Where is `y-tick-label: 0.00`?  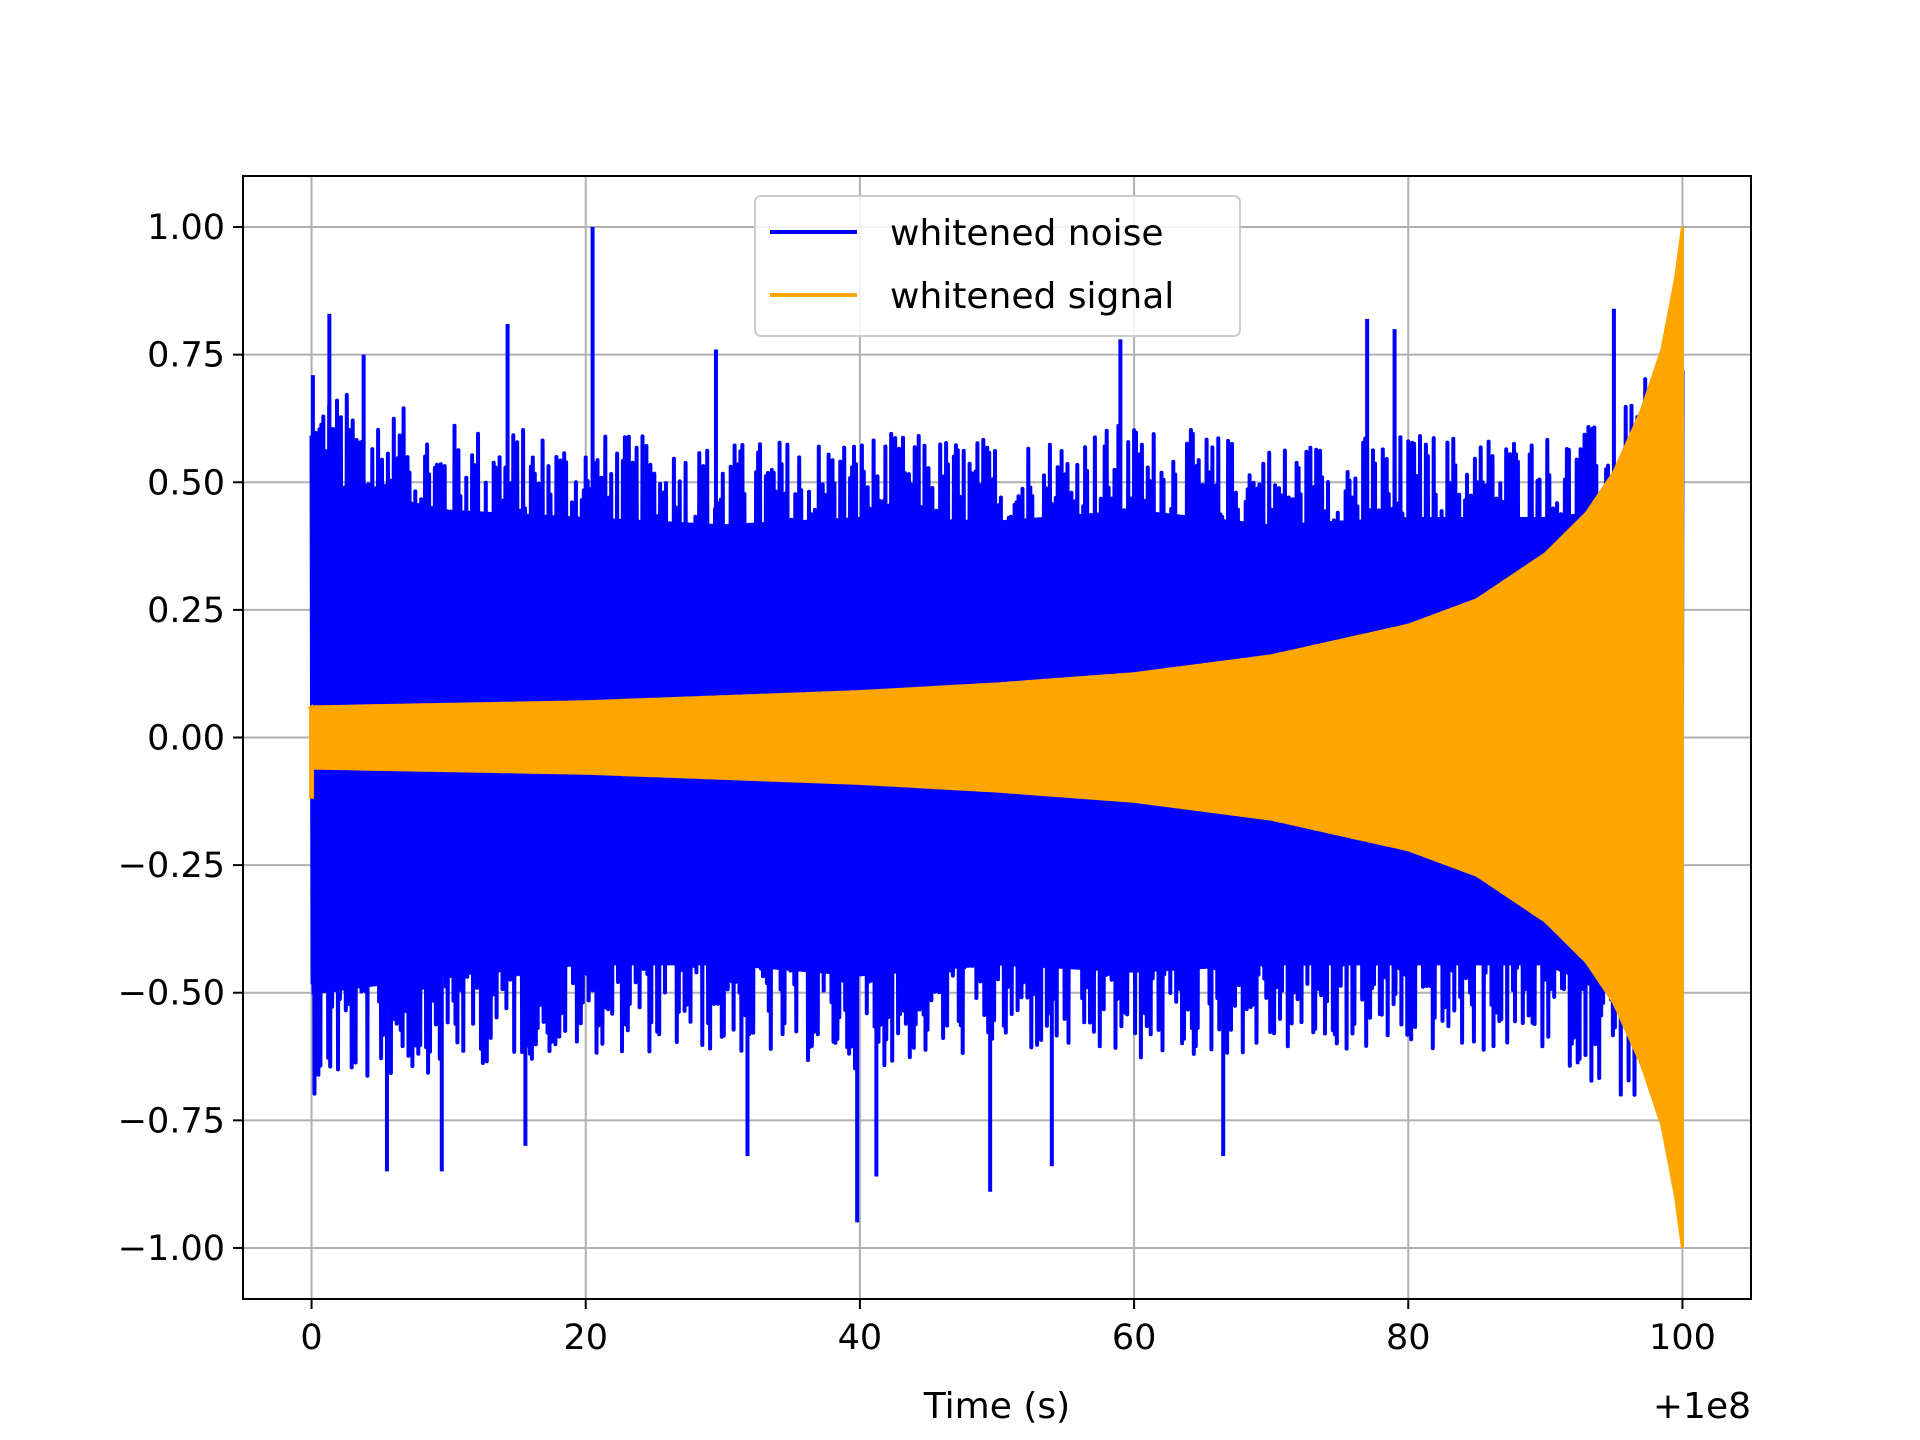 y-tick-label: 0.00 is located at coordinates (186, 739).